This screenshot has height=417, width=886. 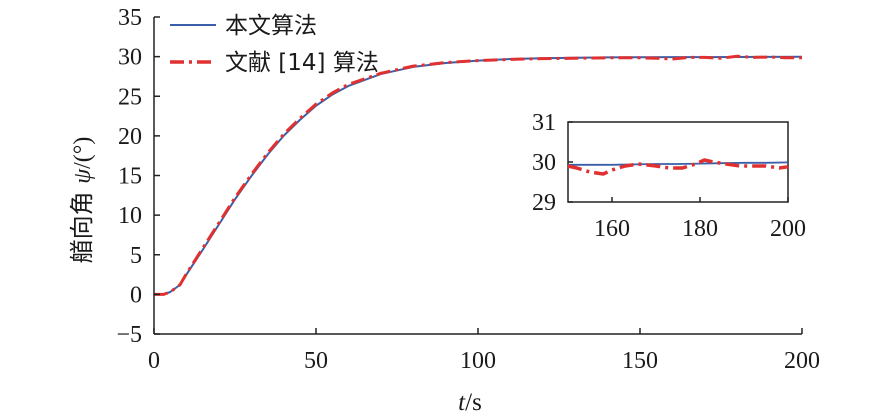 I want to click on main-y-tick-label-1: −5, so click(x=129, y=335).